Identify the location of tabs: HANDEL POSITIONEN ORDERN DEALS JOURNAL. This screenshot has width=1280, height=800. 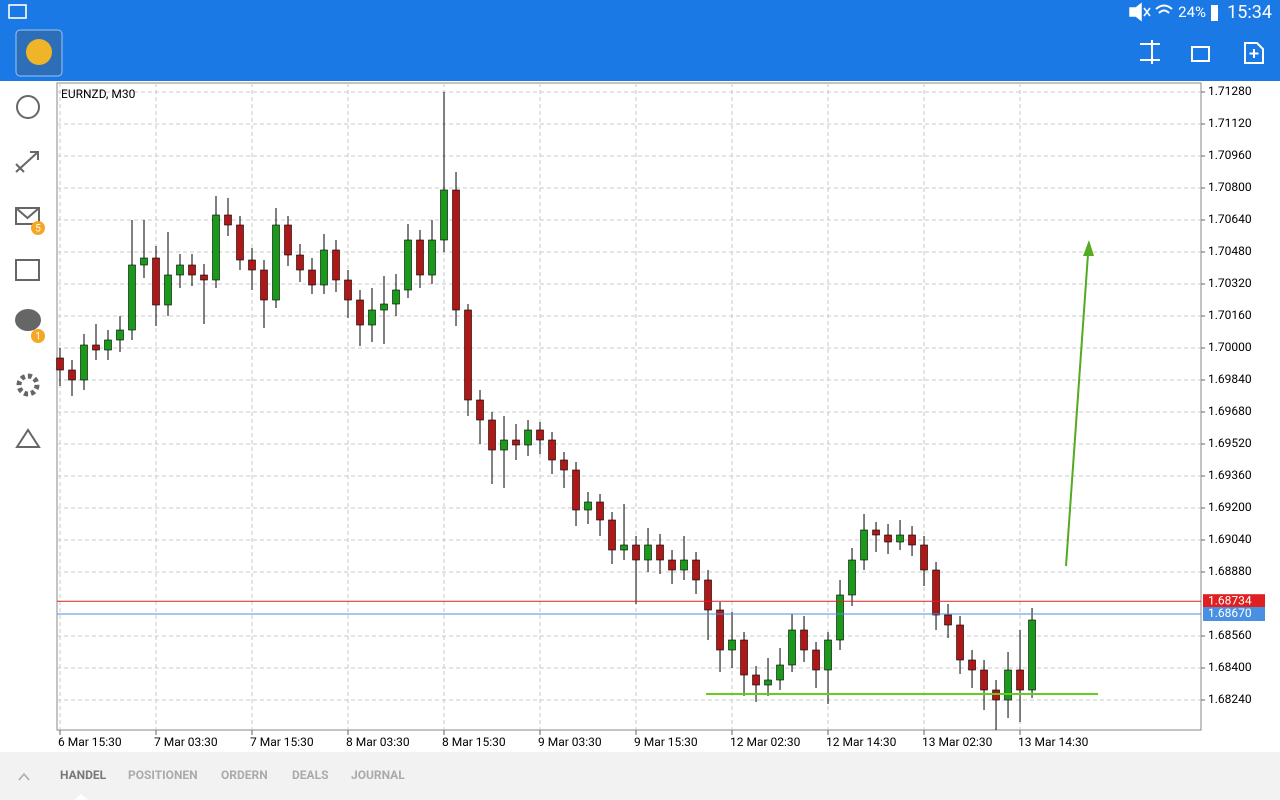
(232, 775).